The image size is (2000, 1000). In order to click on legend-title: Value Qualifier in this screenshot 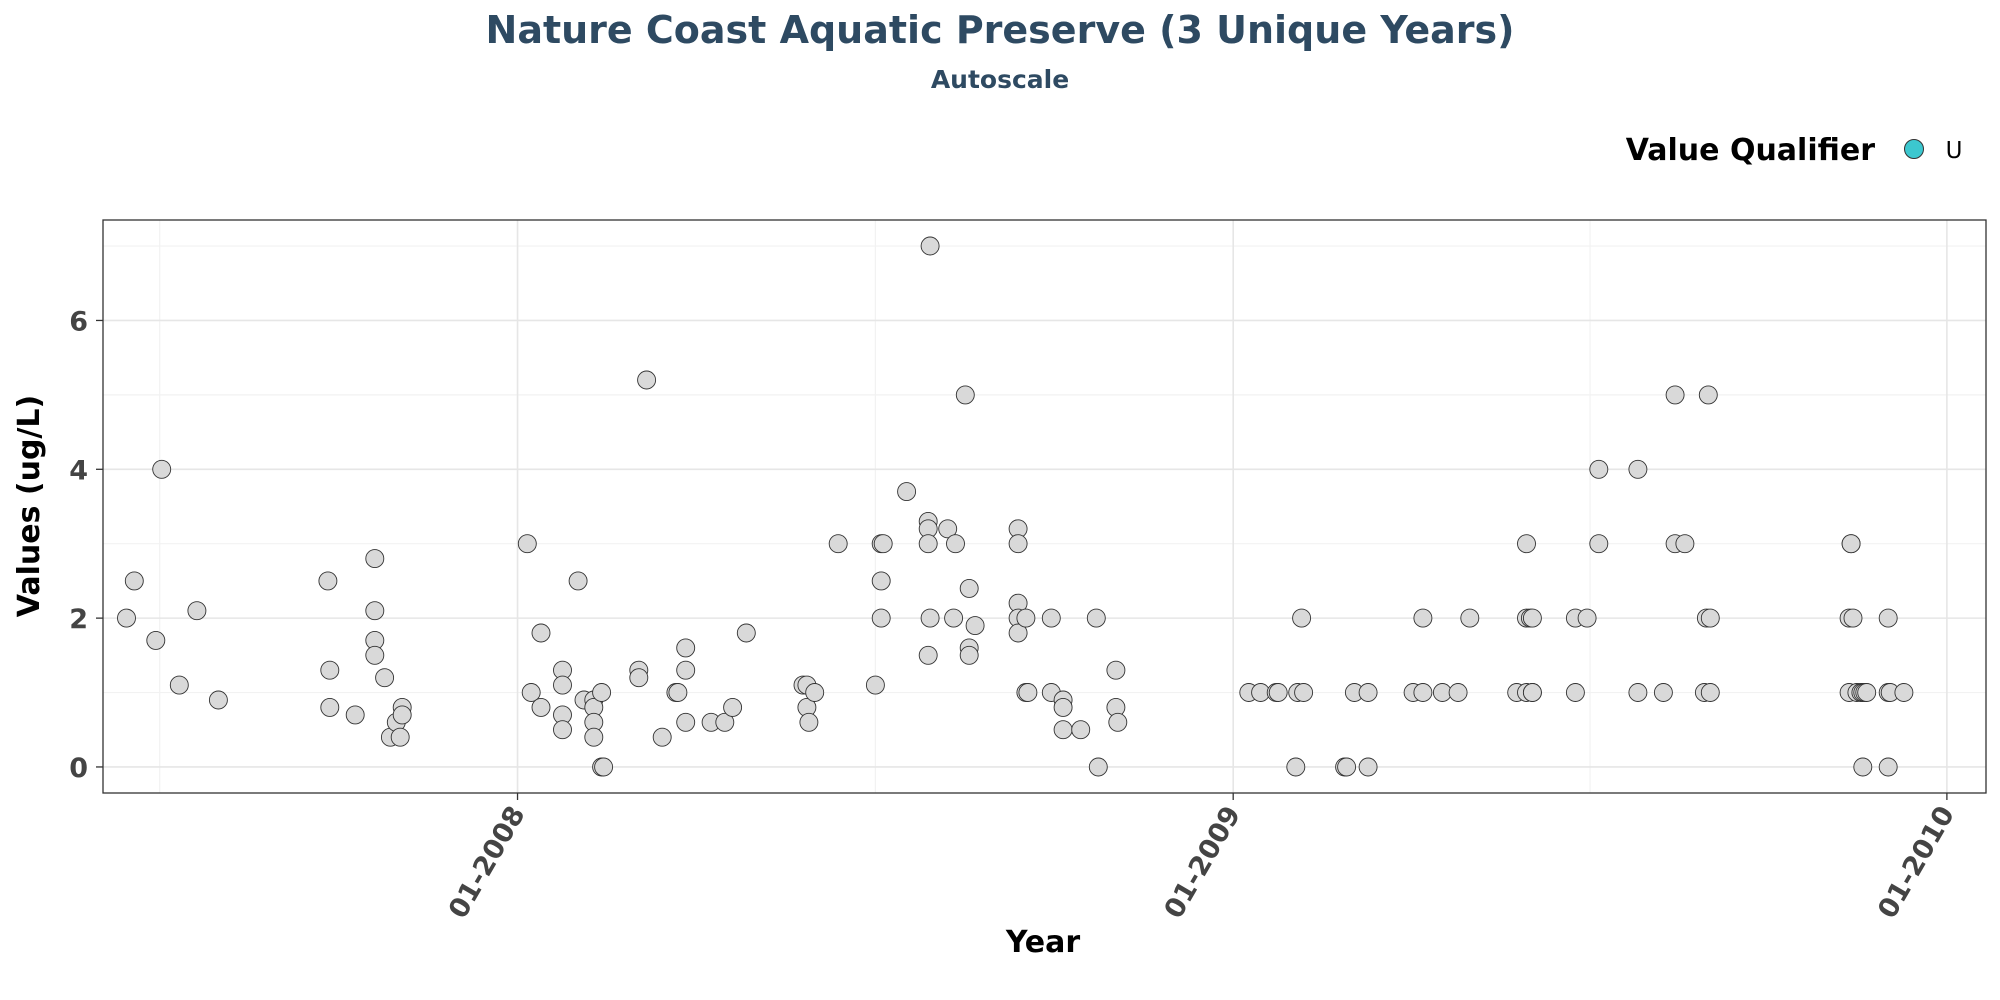, I will do `click(1751, 150)`.